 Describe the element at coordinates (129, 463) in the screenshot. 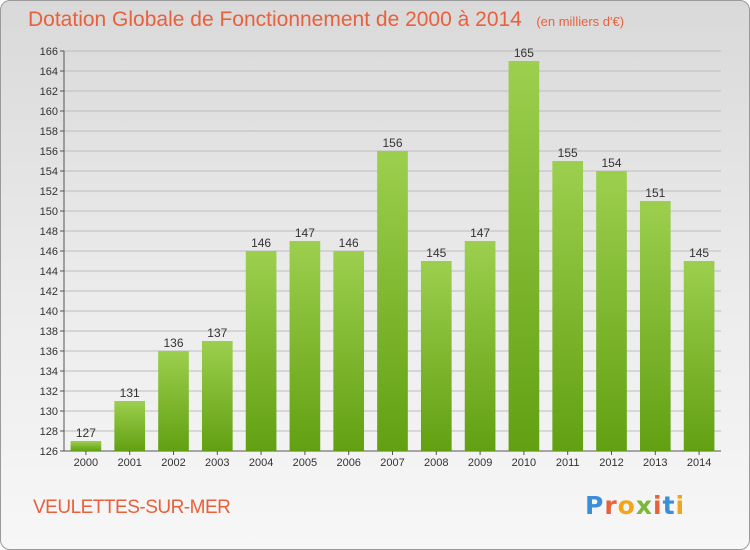

I see `x-tick-label: 2001` at that location.